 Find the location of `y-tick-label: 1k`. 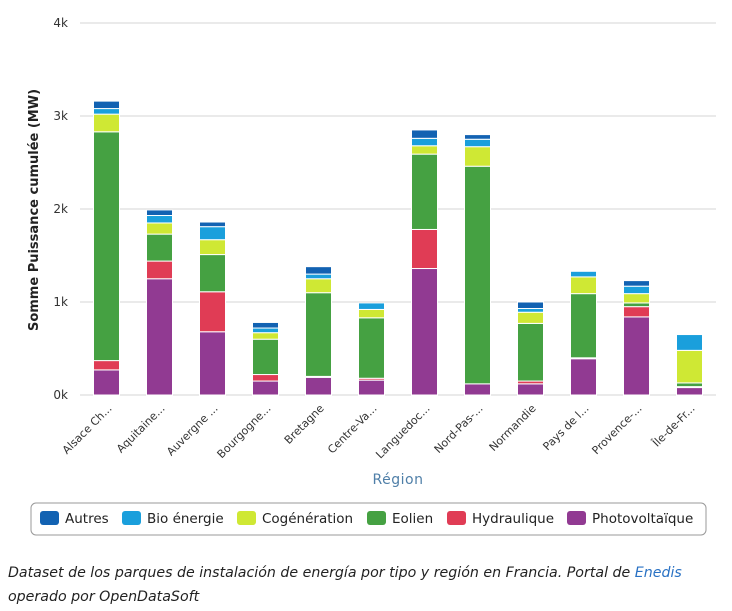

y-tick-label: 1k is located at coordinates (60, 302).